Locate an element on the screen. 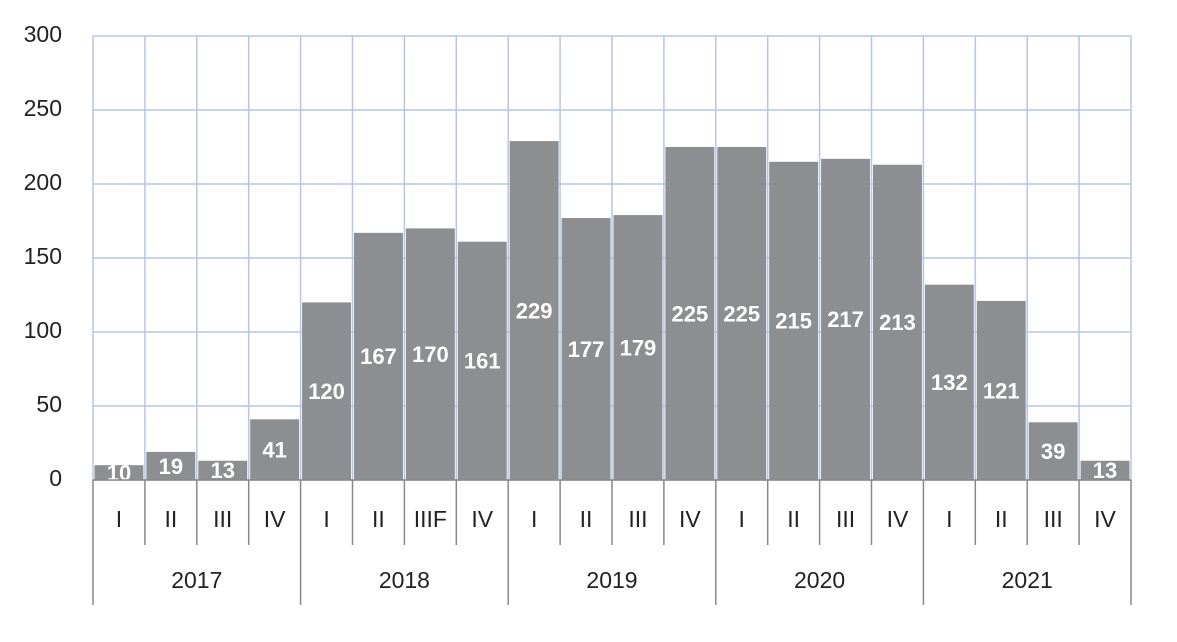 This screenshot has width=1177, height=642. value-label: 215 is located at coordinates (793, 321).